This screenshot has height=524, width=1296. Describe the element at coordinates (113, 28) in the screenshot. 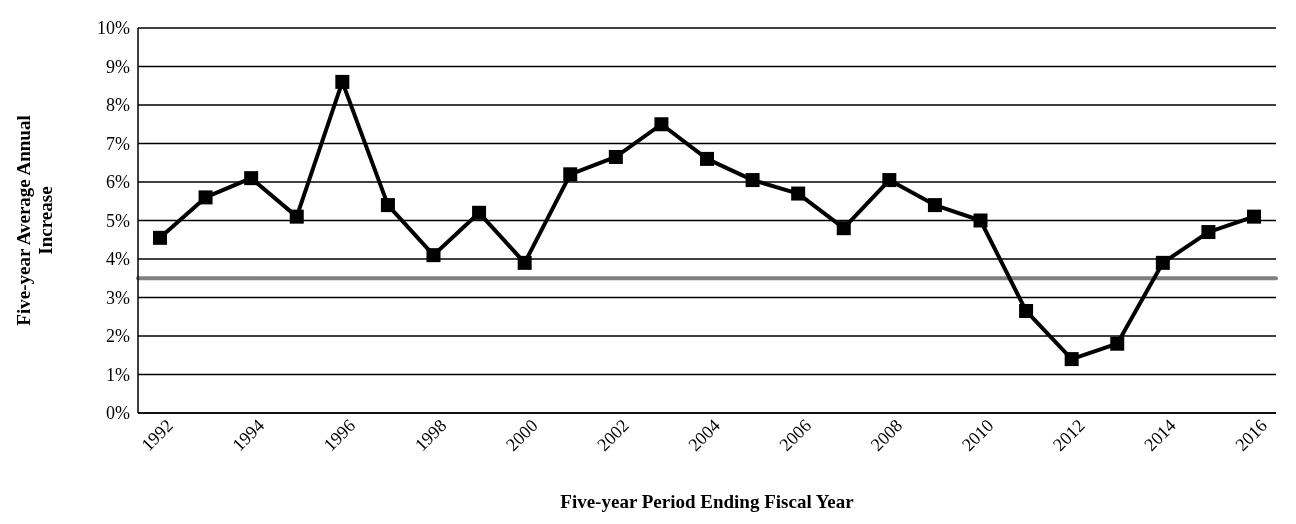

I see `y-tick-label: 10%` at that location.